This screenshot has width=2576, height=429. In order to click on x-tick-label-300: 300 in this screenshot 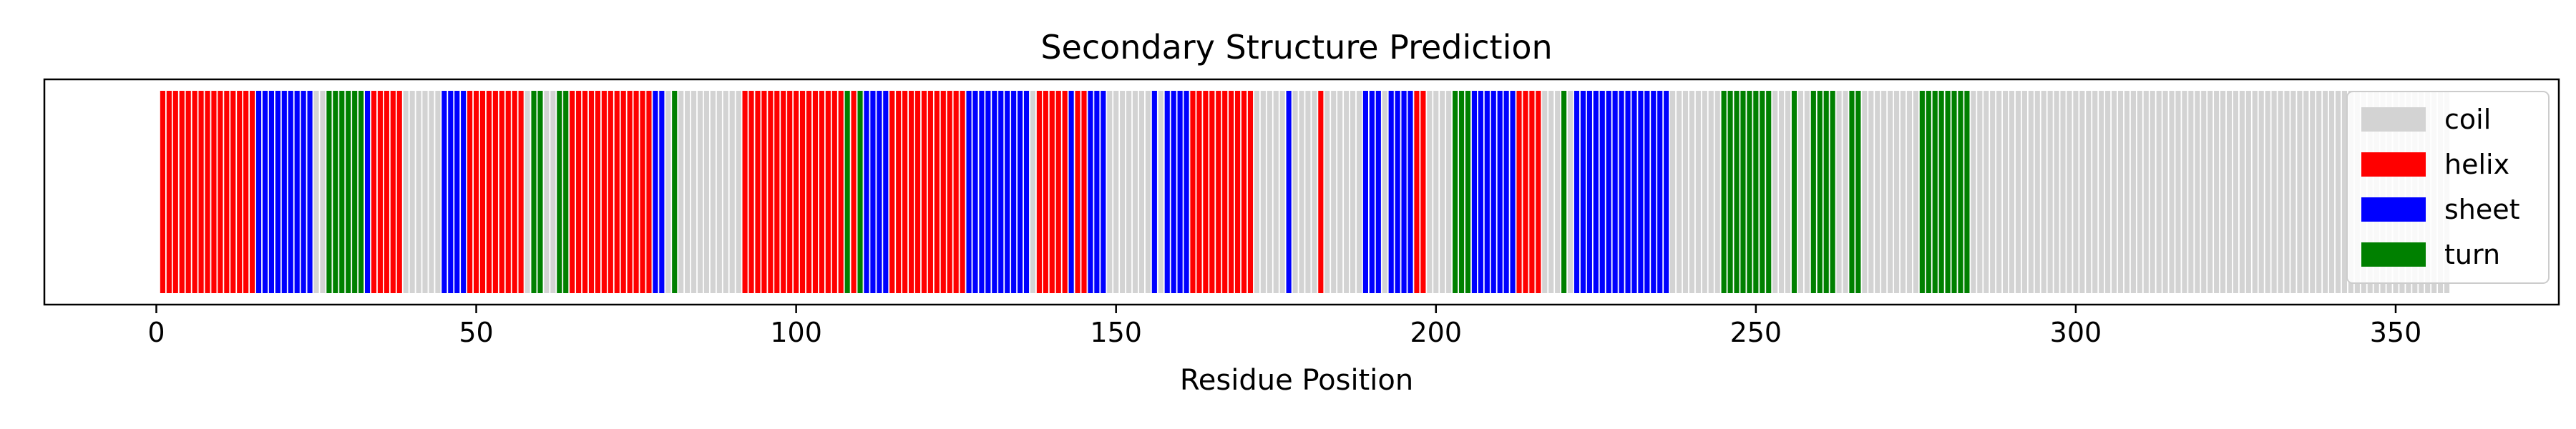, I will do `click(2076, 332)`.